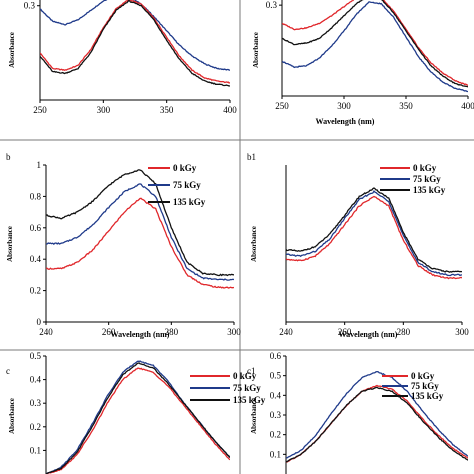 The width and height of the screenshot is (474, 474). What do you see at coordinates (8, 157) in the screenshot?
I see `panel-label: b` at bounding box center [8, 157].